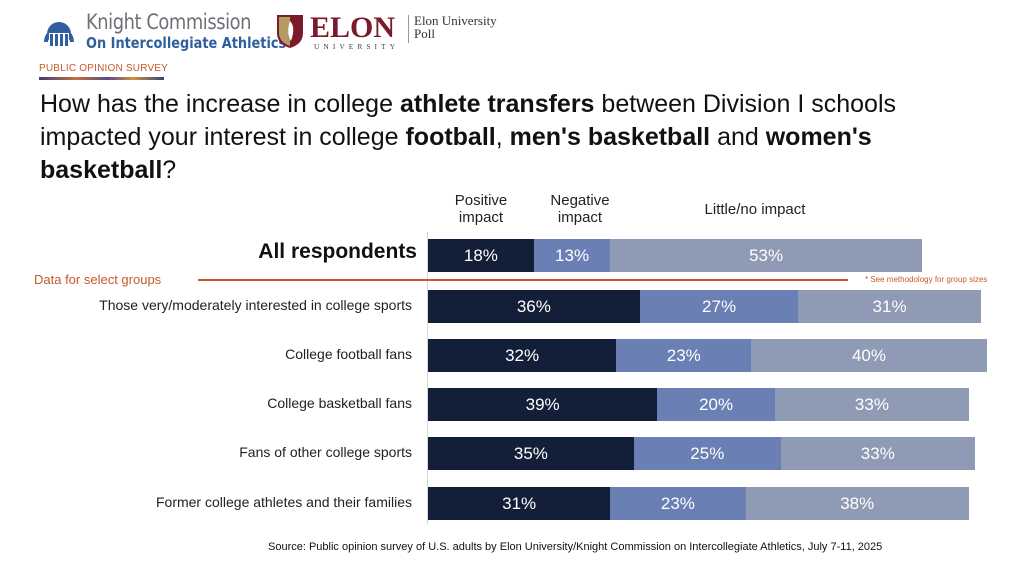  I want to click on knight-logo-subtitle: On Intercollegiate Athletics, so click(186, 43).